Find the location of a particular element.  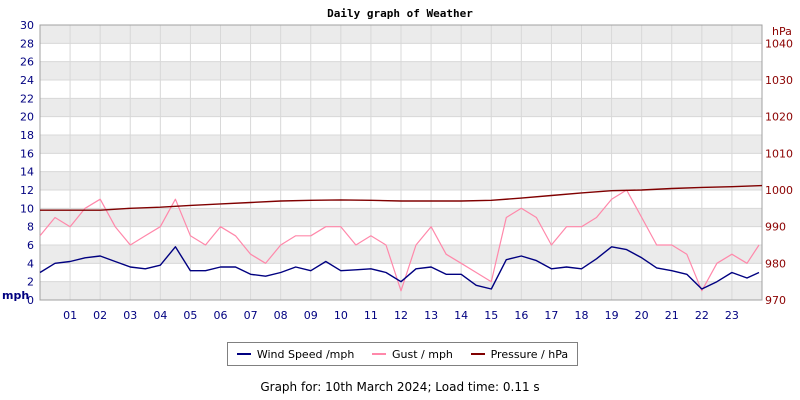

x-tick-label: 16 is located at coordinates (521, 315).